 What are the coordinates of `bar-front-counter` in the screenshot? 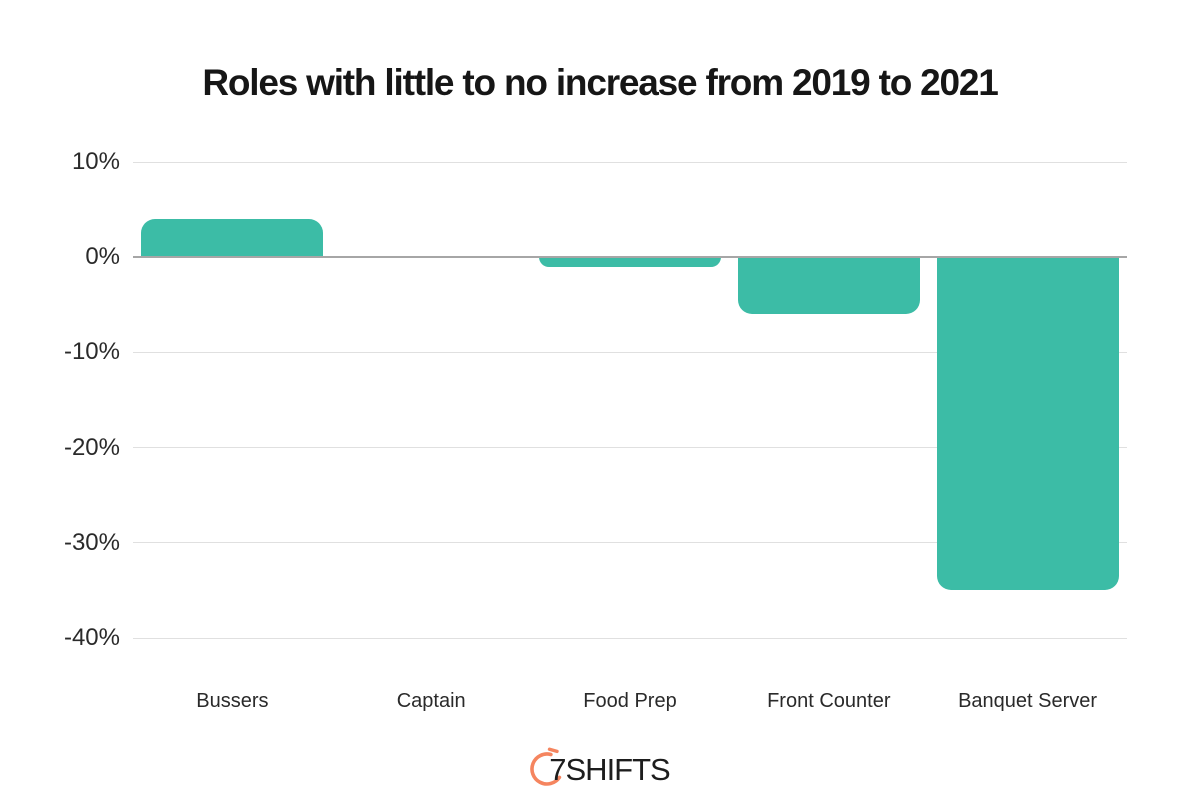 It's located at (828, 286).